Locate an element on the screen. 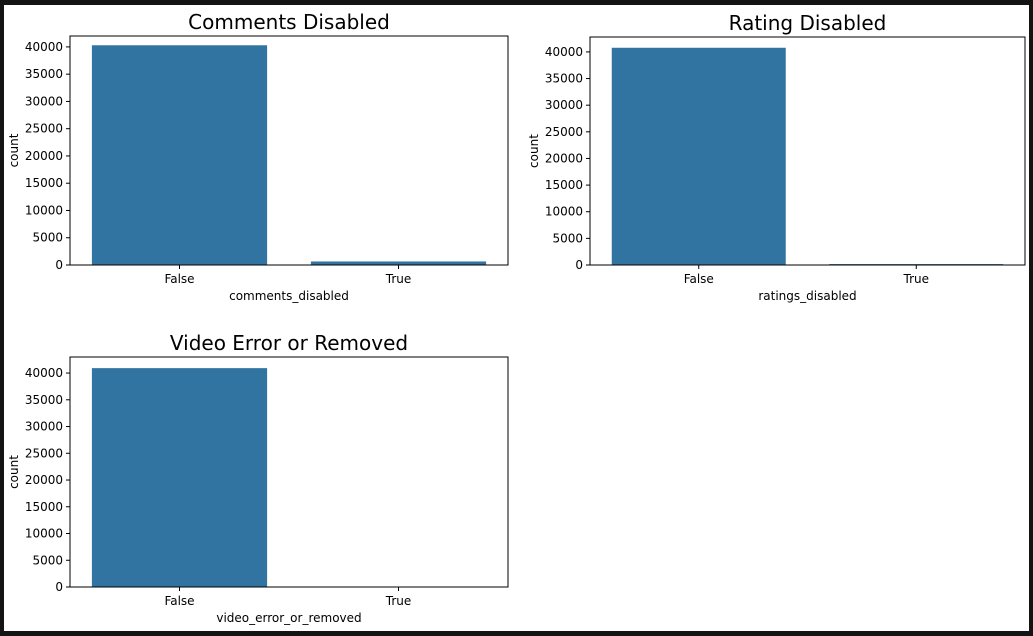  bar-true is located at coordinates (398, 263).